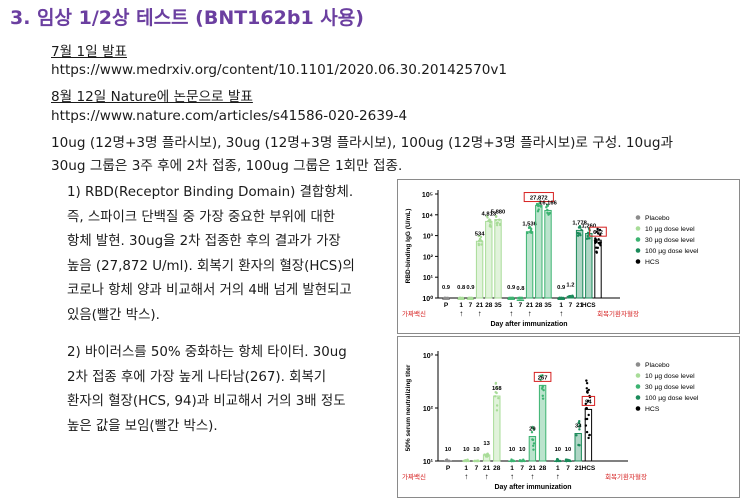 The image size is (750, 501). What do you see at coordinates (589, 227) in the screenshot?
I see `value-label: 1,260` at bounding box center [589, 227].